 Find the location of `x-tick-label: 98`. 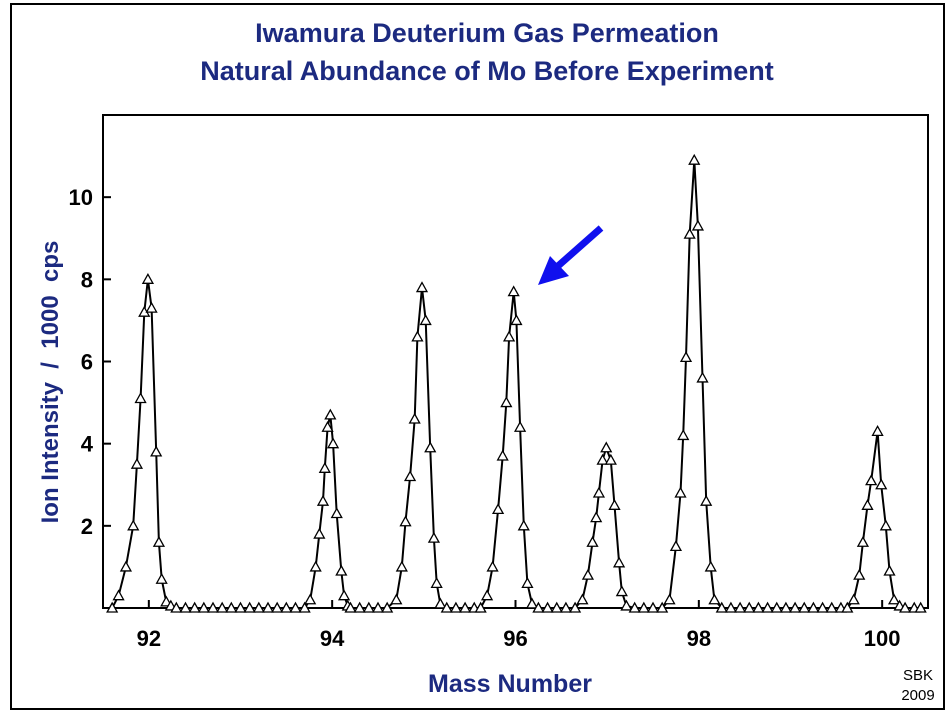

x-tick-label: 98 is located at coordinates (699, 638).